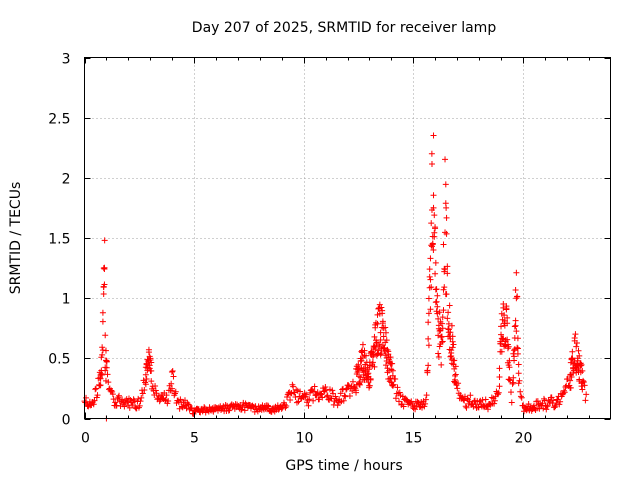 The height and width of the screenshot is (480, 640). I want to click on y-tick-label: 1, so click(66, 300).